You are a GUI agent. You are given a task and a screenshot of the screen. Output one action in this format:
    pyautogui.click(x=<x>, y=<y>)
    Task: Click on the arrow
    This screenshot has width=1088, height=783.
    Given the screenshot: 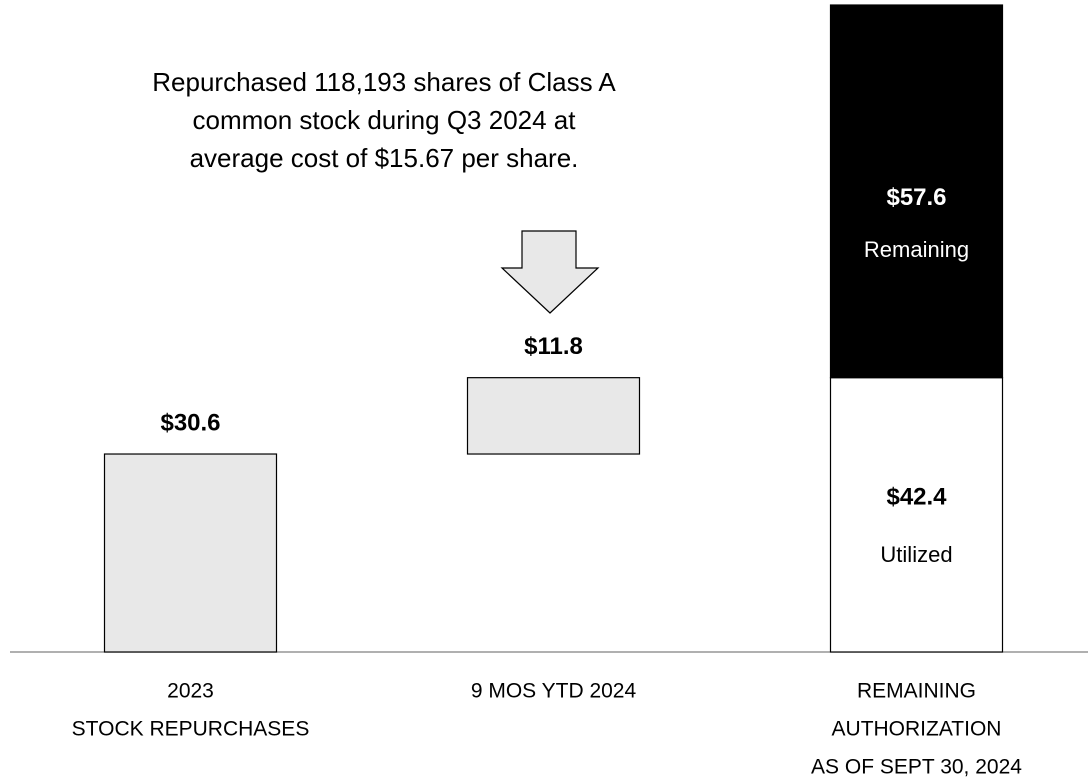 What is the action you would take?
    pyautogui.click(x=550, y=272)
    